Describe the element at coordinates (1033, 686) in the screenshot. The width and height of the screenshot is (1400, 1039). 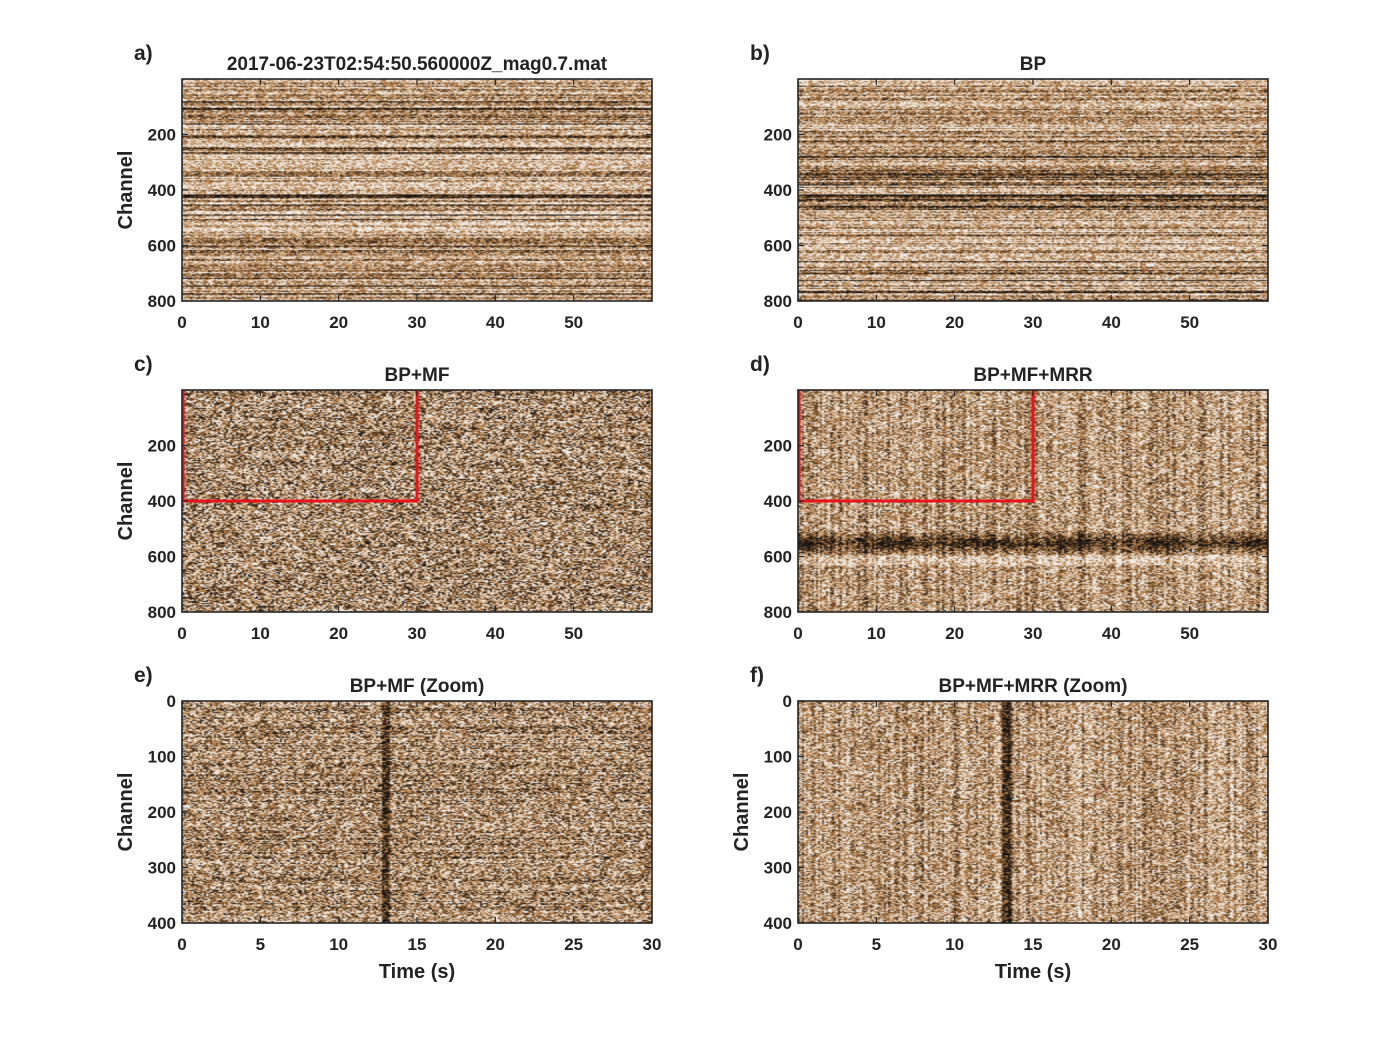
I see `panel-title: BP+MF+MRR (Zoom)` at that location.